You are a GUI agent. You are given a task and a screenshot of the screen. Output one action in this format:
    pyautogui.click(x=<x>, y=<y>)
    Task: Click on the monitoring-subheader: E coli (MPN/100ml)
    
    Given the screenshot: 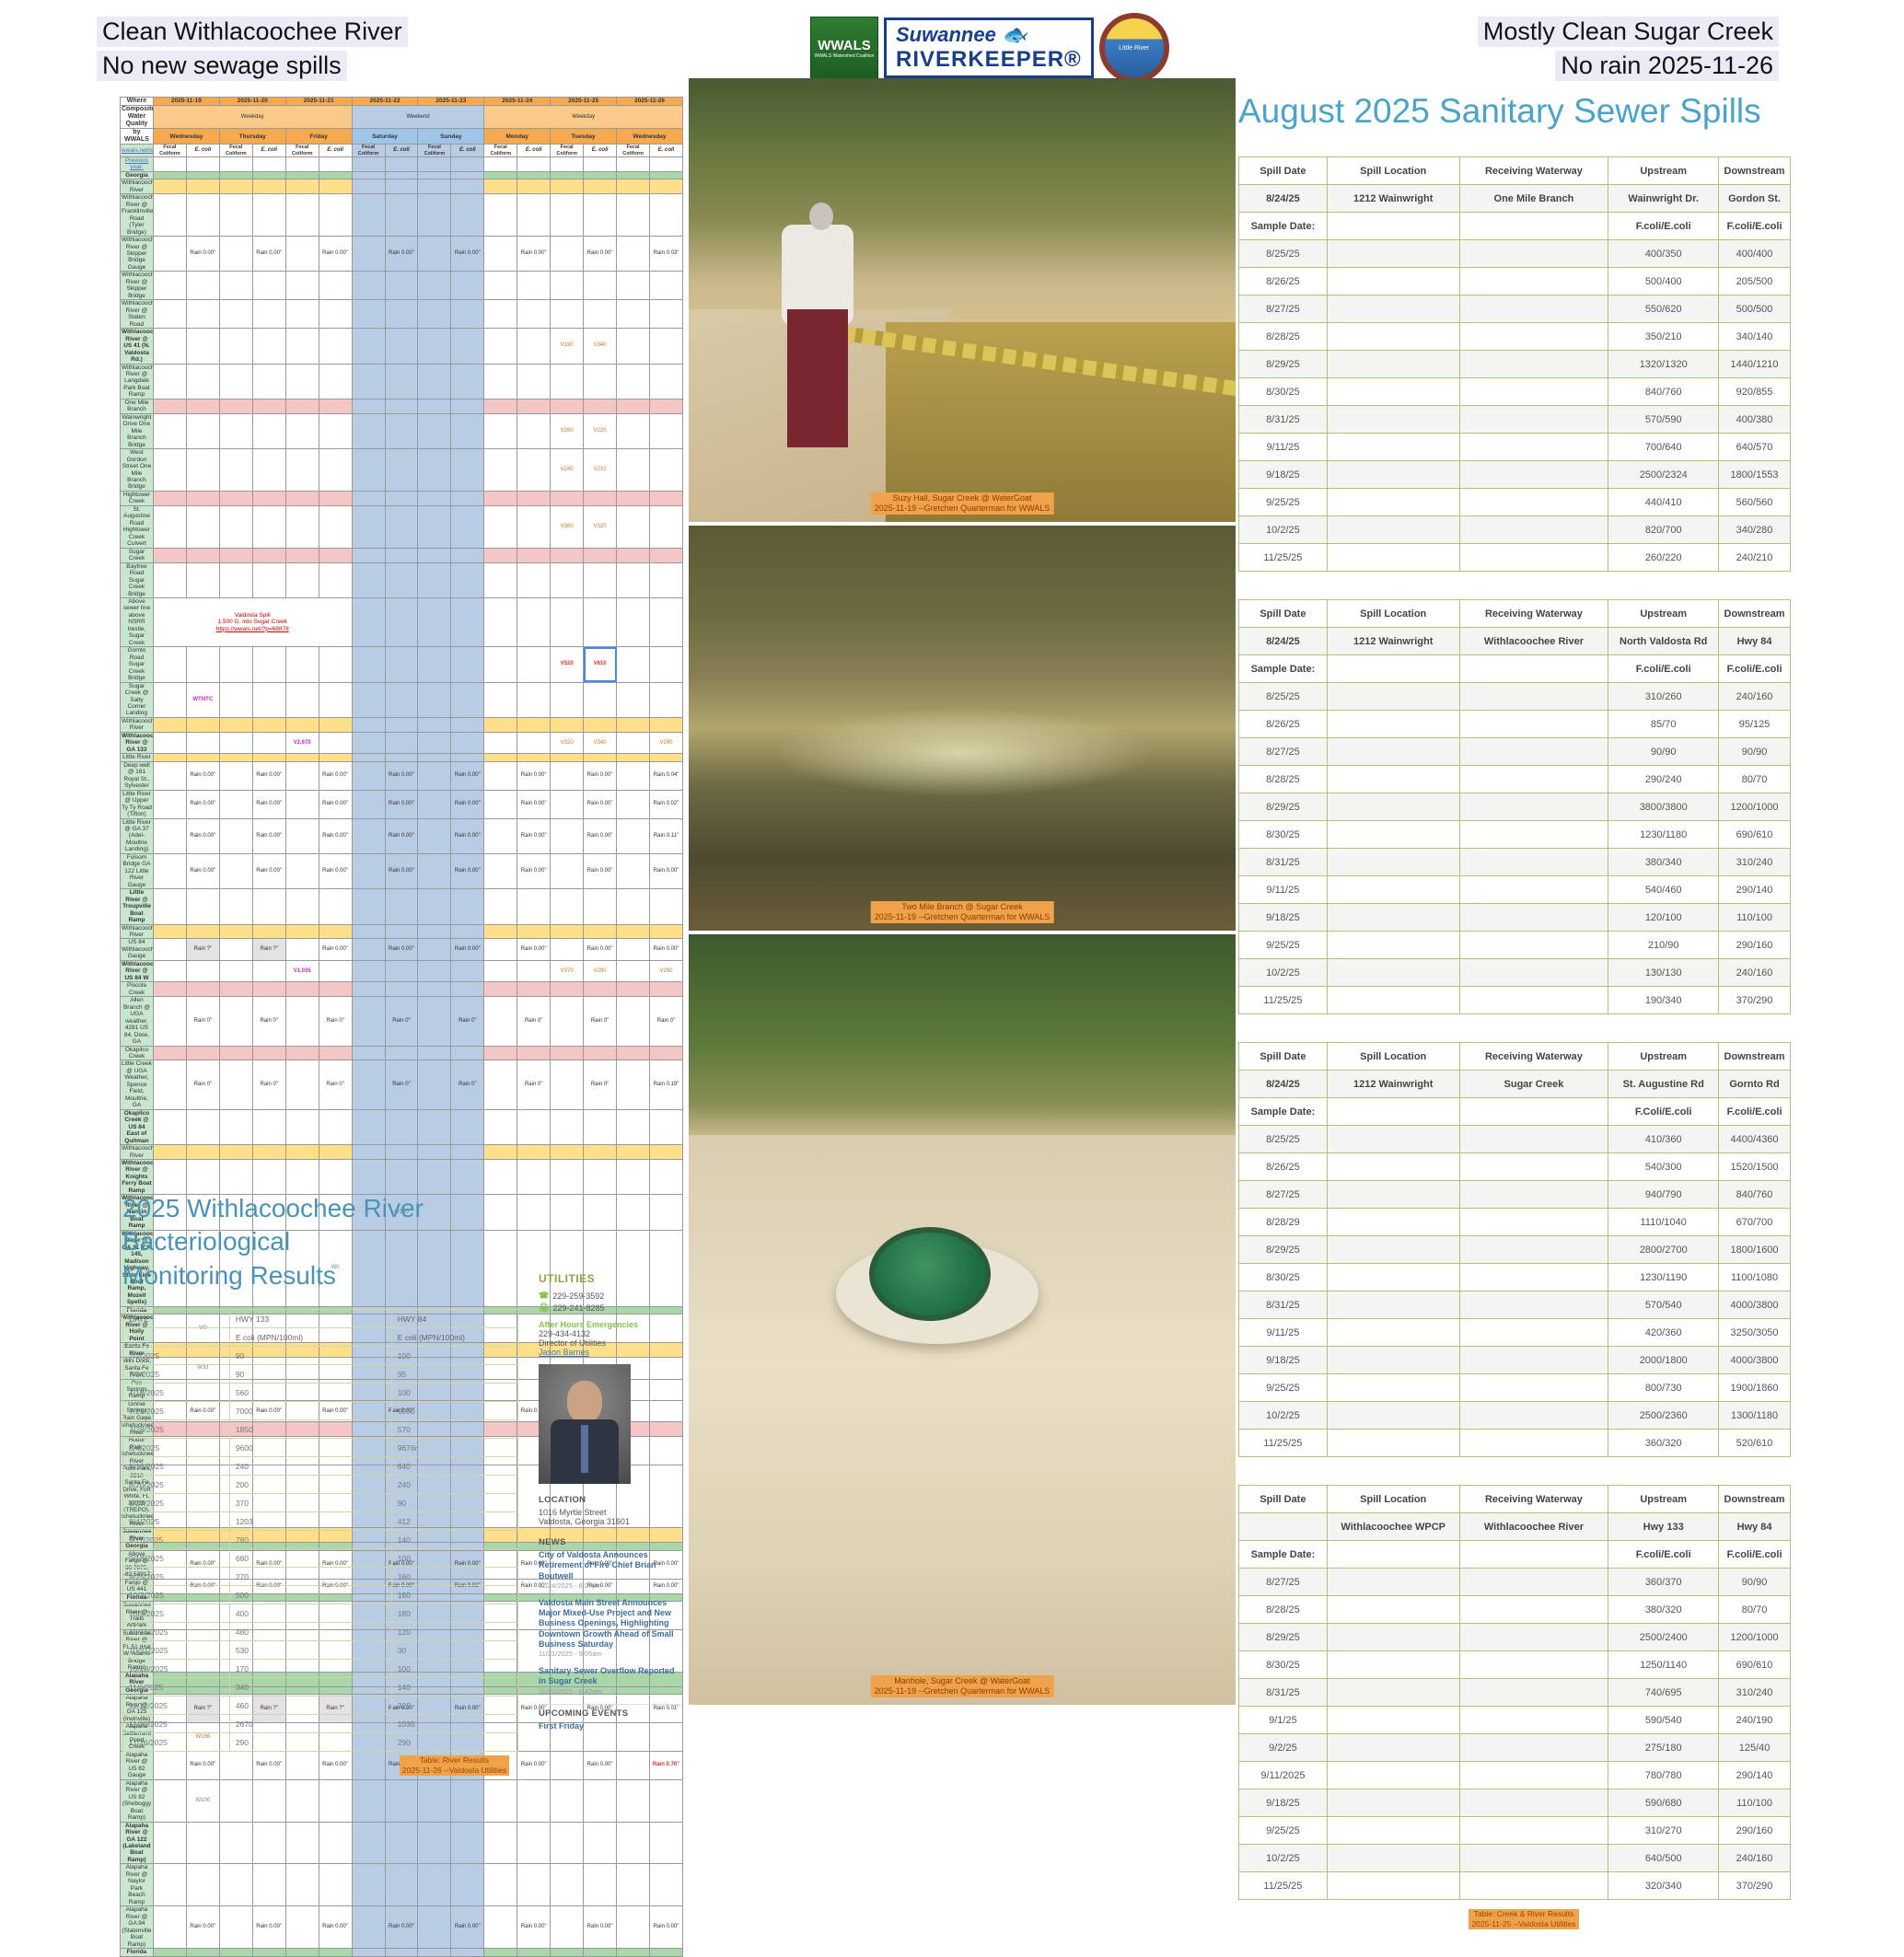 What is the action you would take?
    pyautogui.click(x=310, y=1337)
    